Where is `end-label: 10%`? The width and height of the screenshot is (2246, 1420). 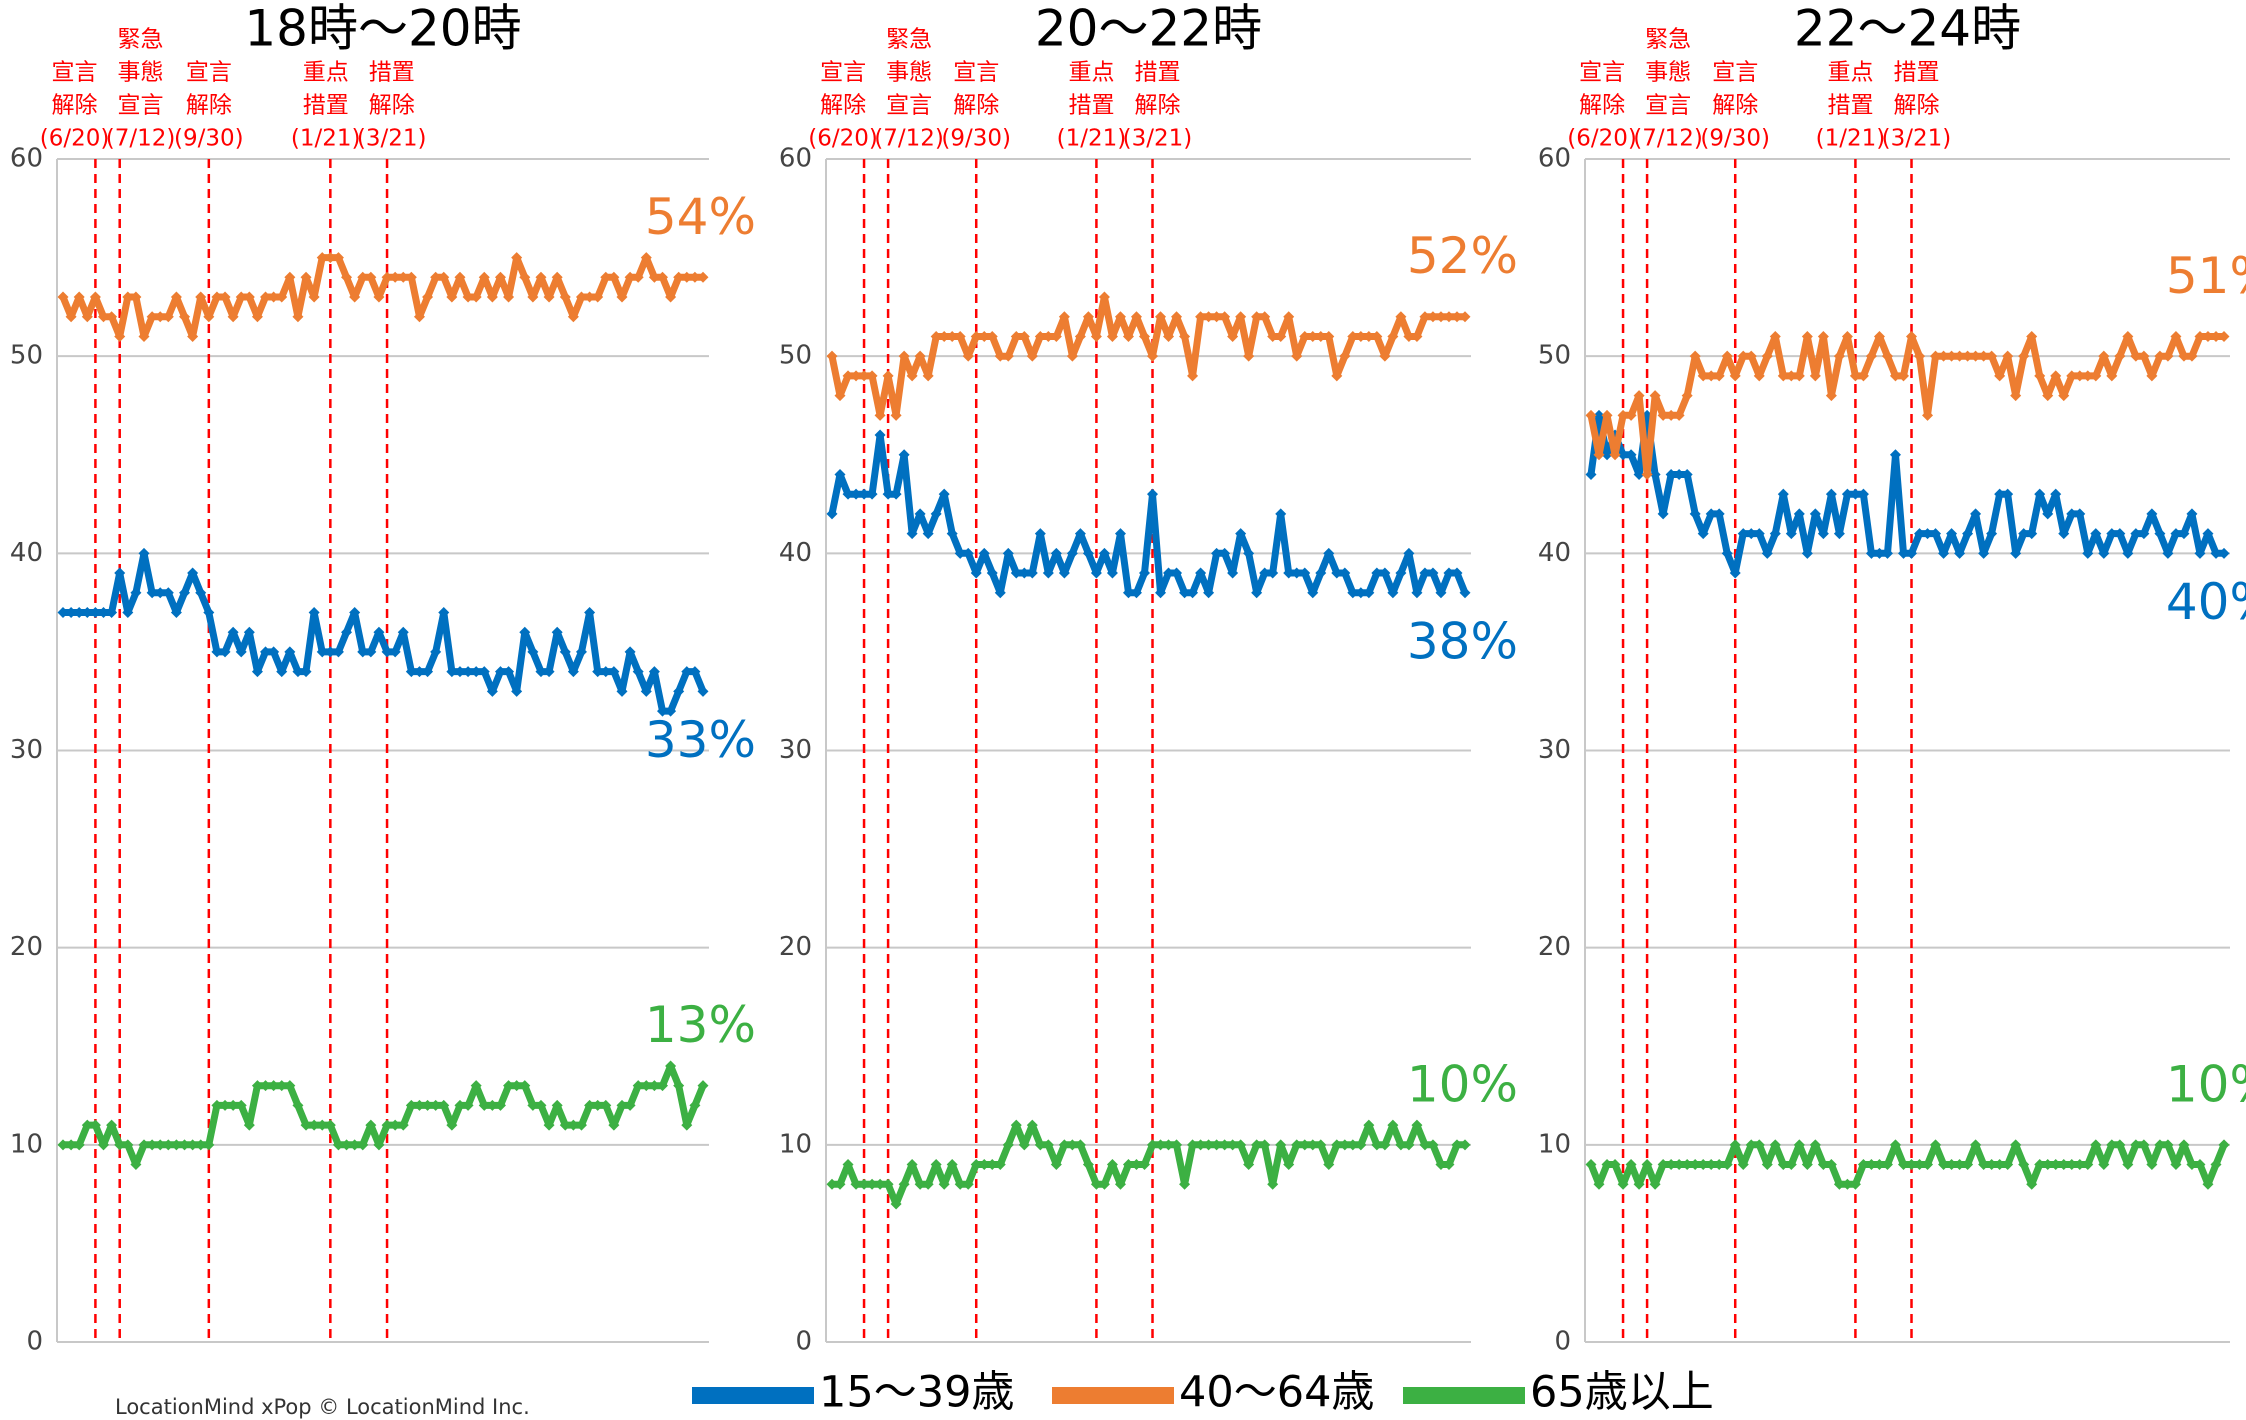
end-label: 10% is located at coordinates (1462, 1084).